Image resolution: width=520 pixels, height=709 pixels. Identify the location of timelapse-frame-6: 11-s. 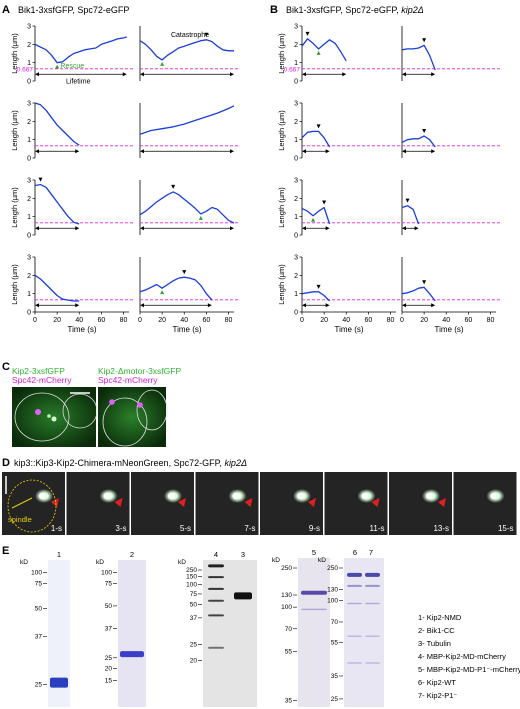
(356, 503).